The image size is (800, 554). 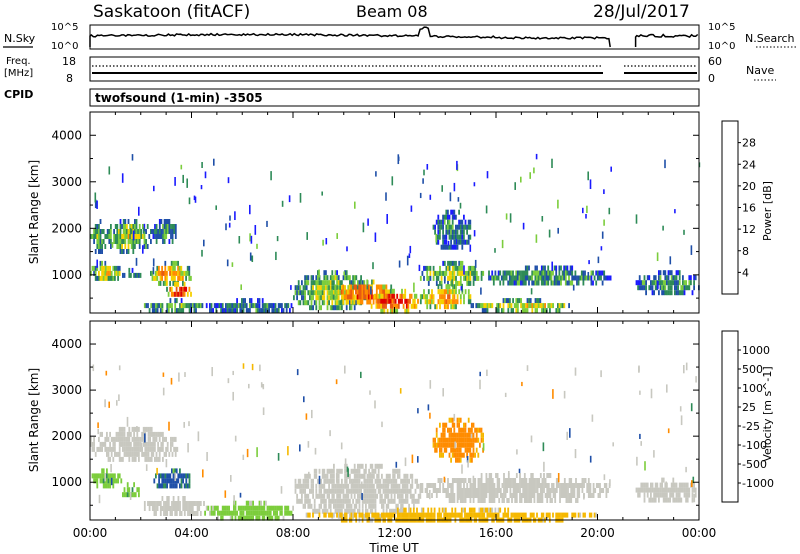 I want to click on velocity-speckle, so click(x=179, y=377).